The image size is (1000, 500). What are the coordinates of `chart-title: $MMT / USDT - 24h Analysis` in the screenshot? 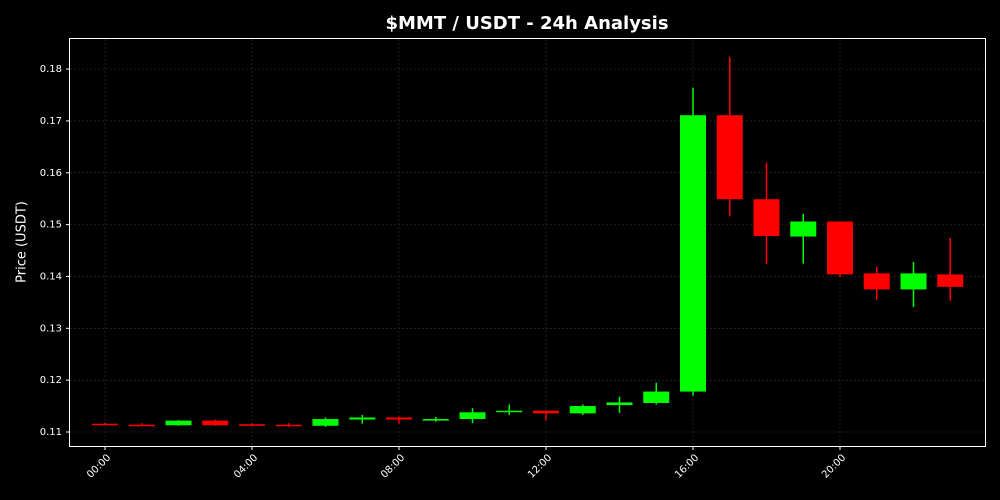 It's located at (526, 23).